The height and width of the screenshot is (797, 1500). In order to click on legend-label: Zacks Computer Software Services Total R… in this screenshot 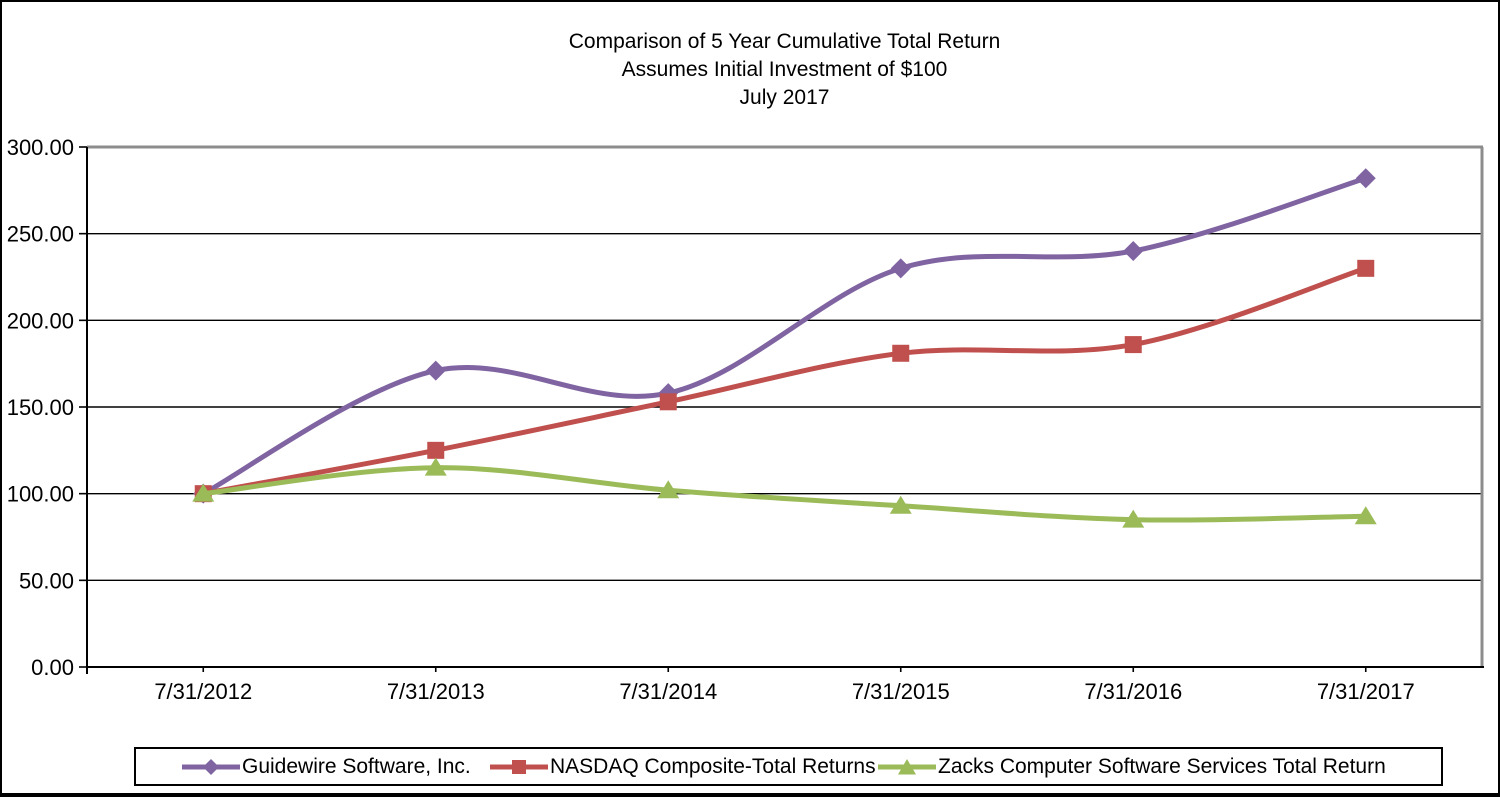, I will do `click(1162, 766)`.